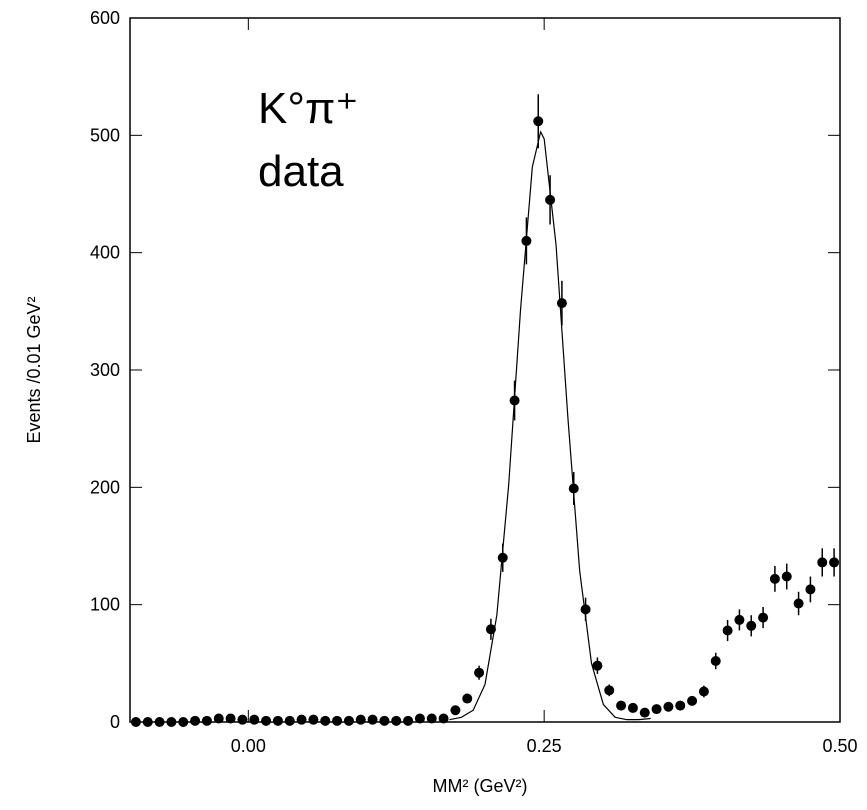  I want to click on y-tick-label: 400, so click(105, 253).